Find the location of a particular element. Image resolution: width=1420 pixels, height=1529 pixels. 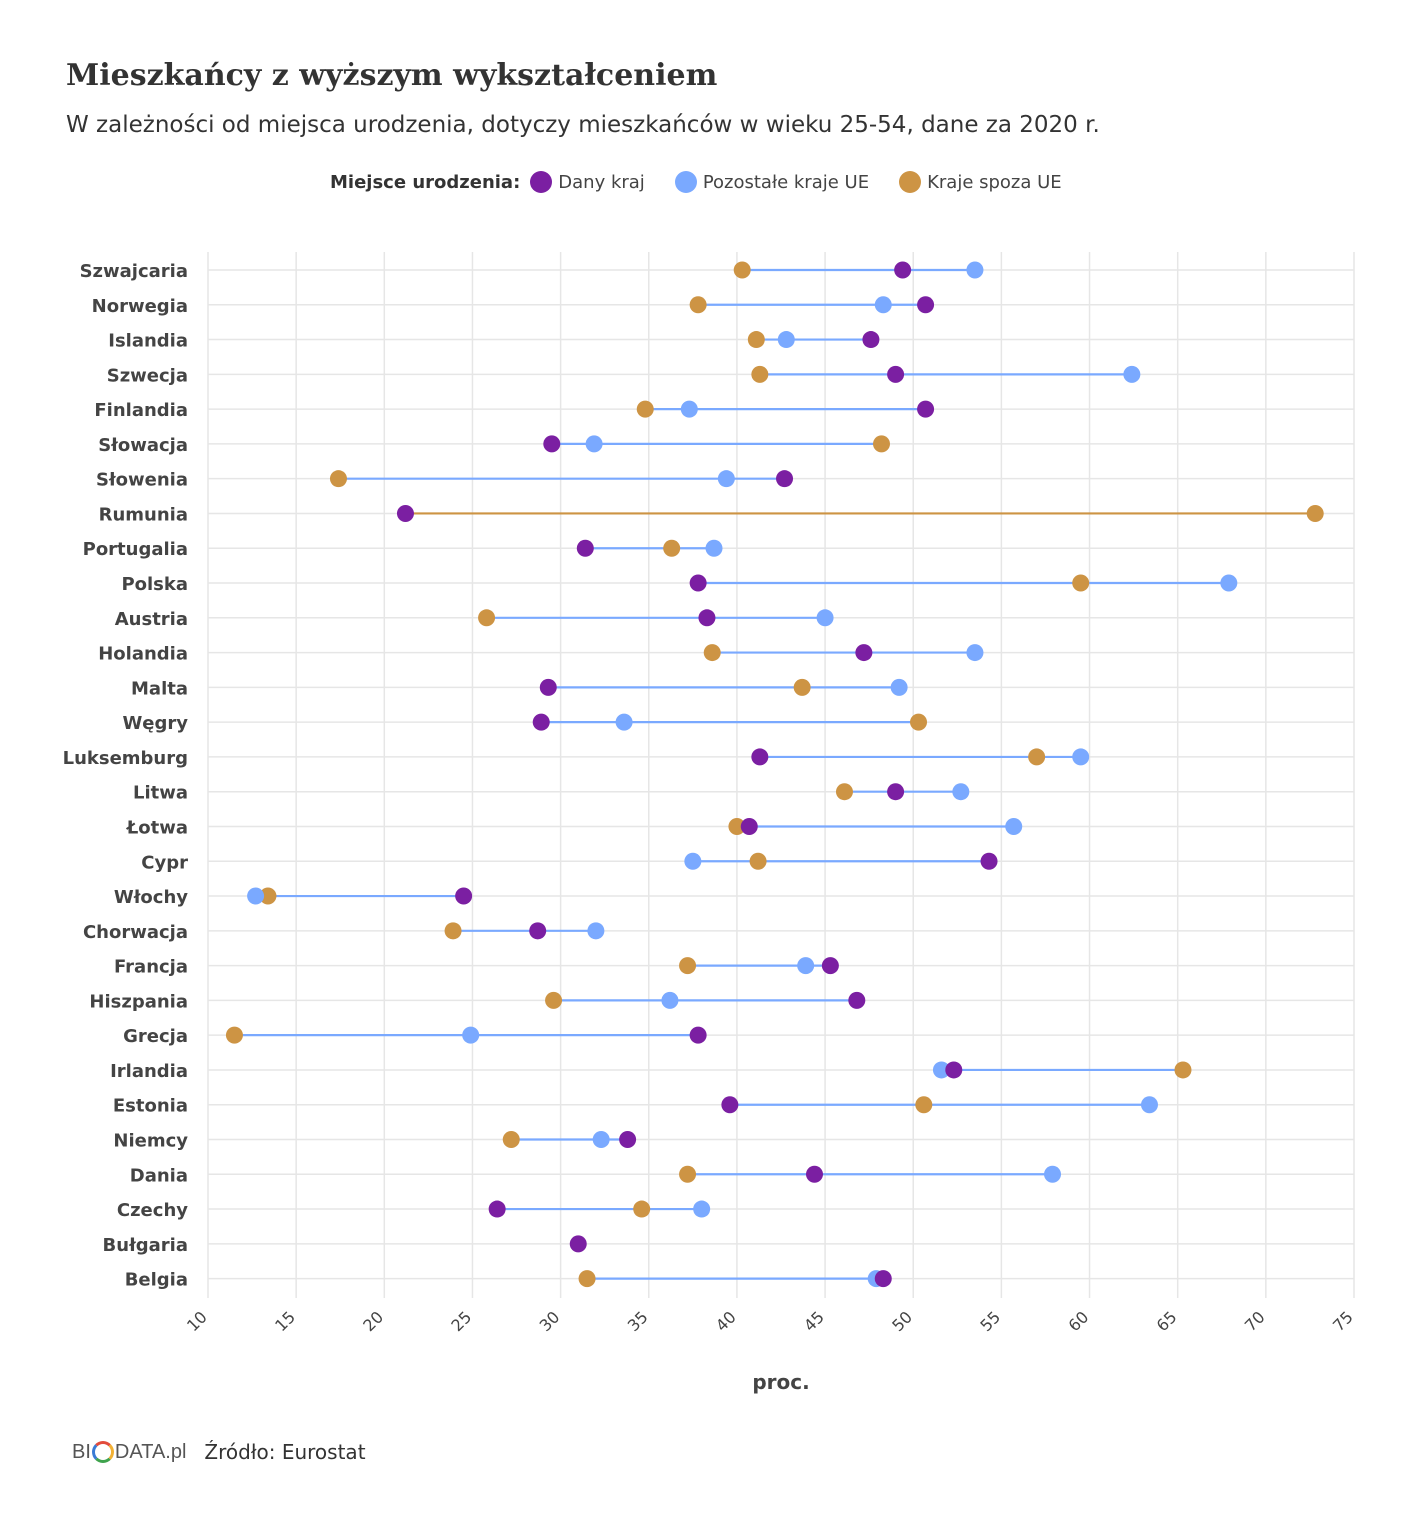

legend-label: Kraje spoza UE is located at coordinates (994, 182).